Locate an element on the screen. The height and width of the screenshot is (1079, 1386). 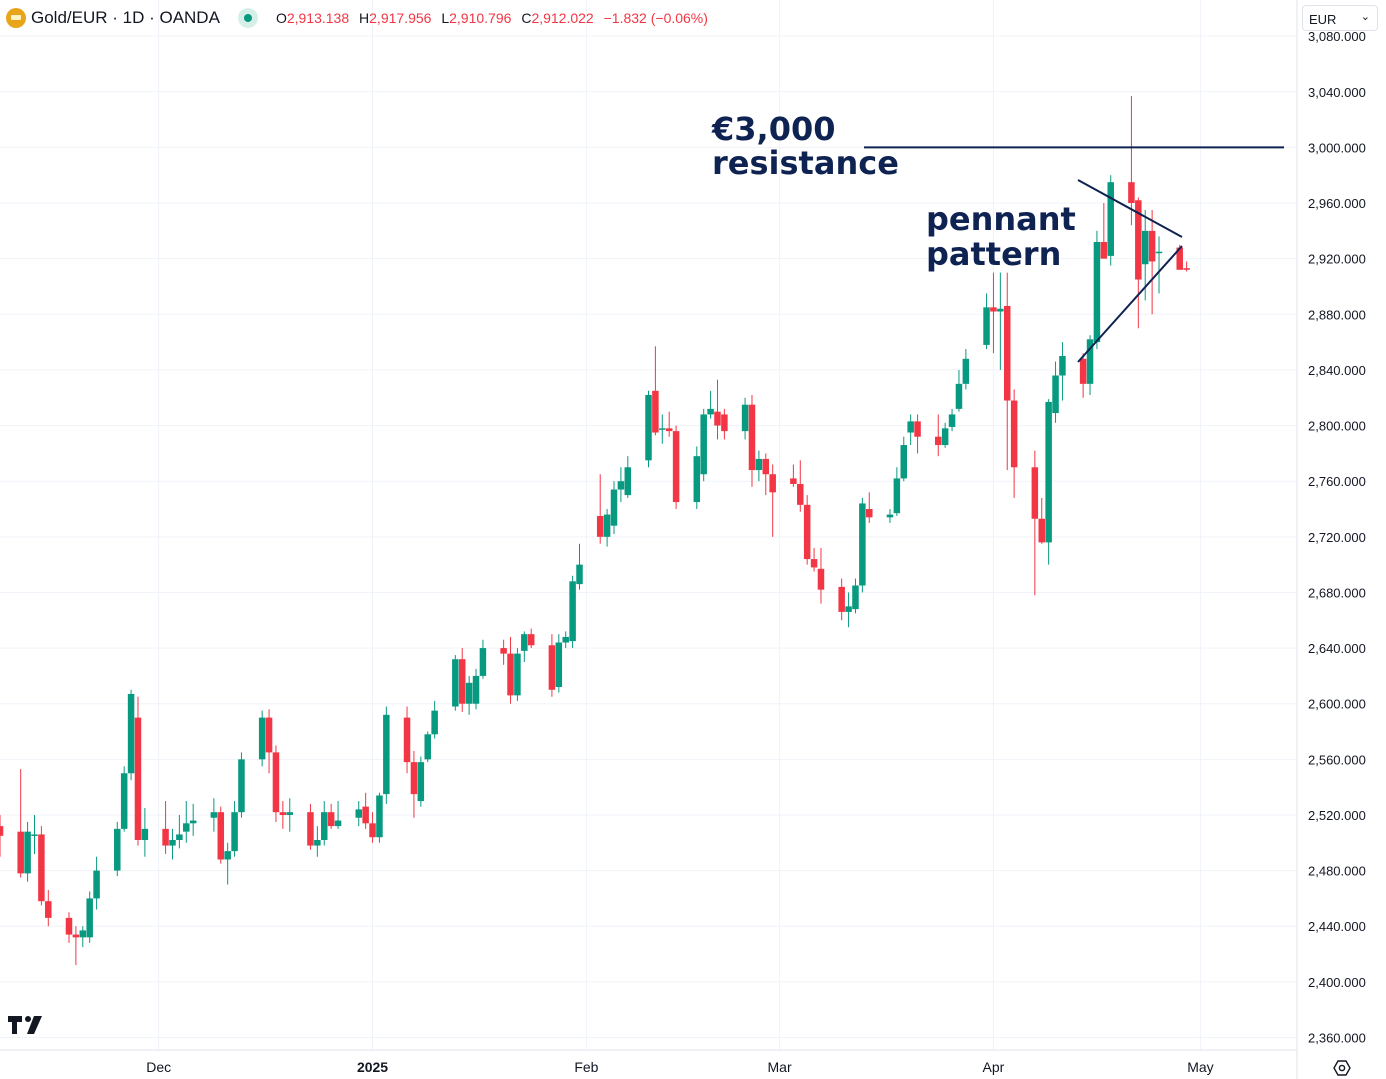
low-value: 2,910.796 is located at coordinates (480, 18).